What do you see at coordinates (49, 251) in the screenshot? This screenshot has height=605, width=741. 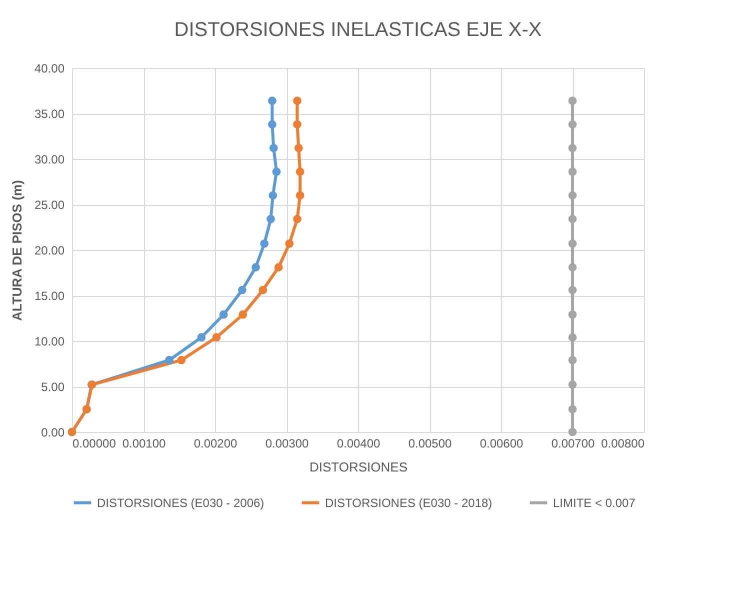 I see `y-tick-label: 20.00` at bounding box center [49, 251].